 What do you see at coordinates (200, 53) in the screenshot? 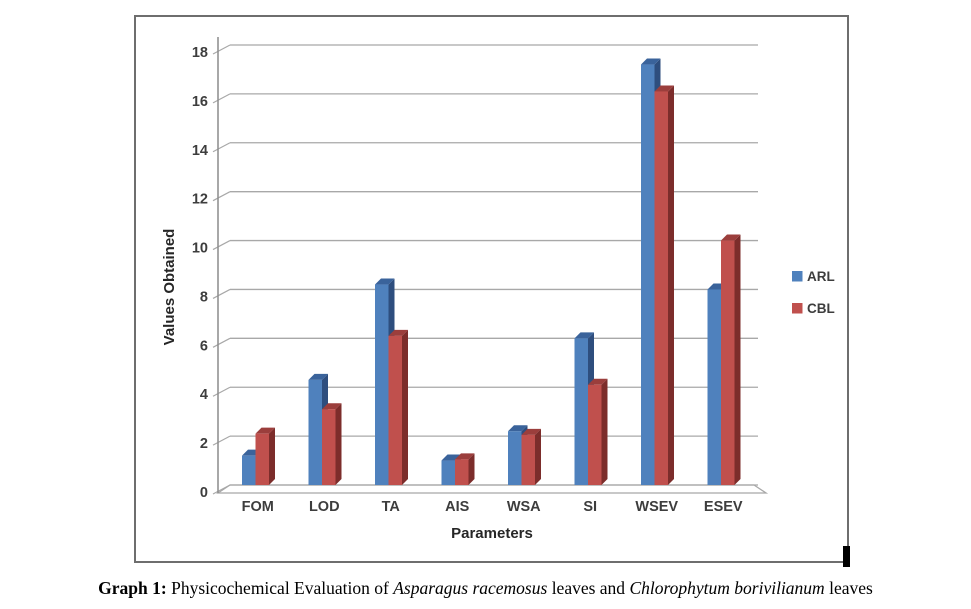
I see `y-tick-label: 18` at bounding box center [200, 53].